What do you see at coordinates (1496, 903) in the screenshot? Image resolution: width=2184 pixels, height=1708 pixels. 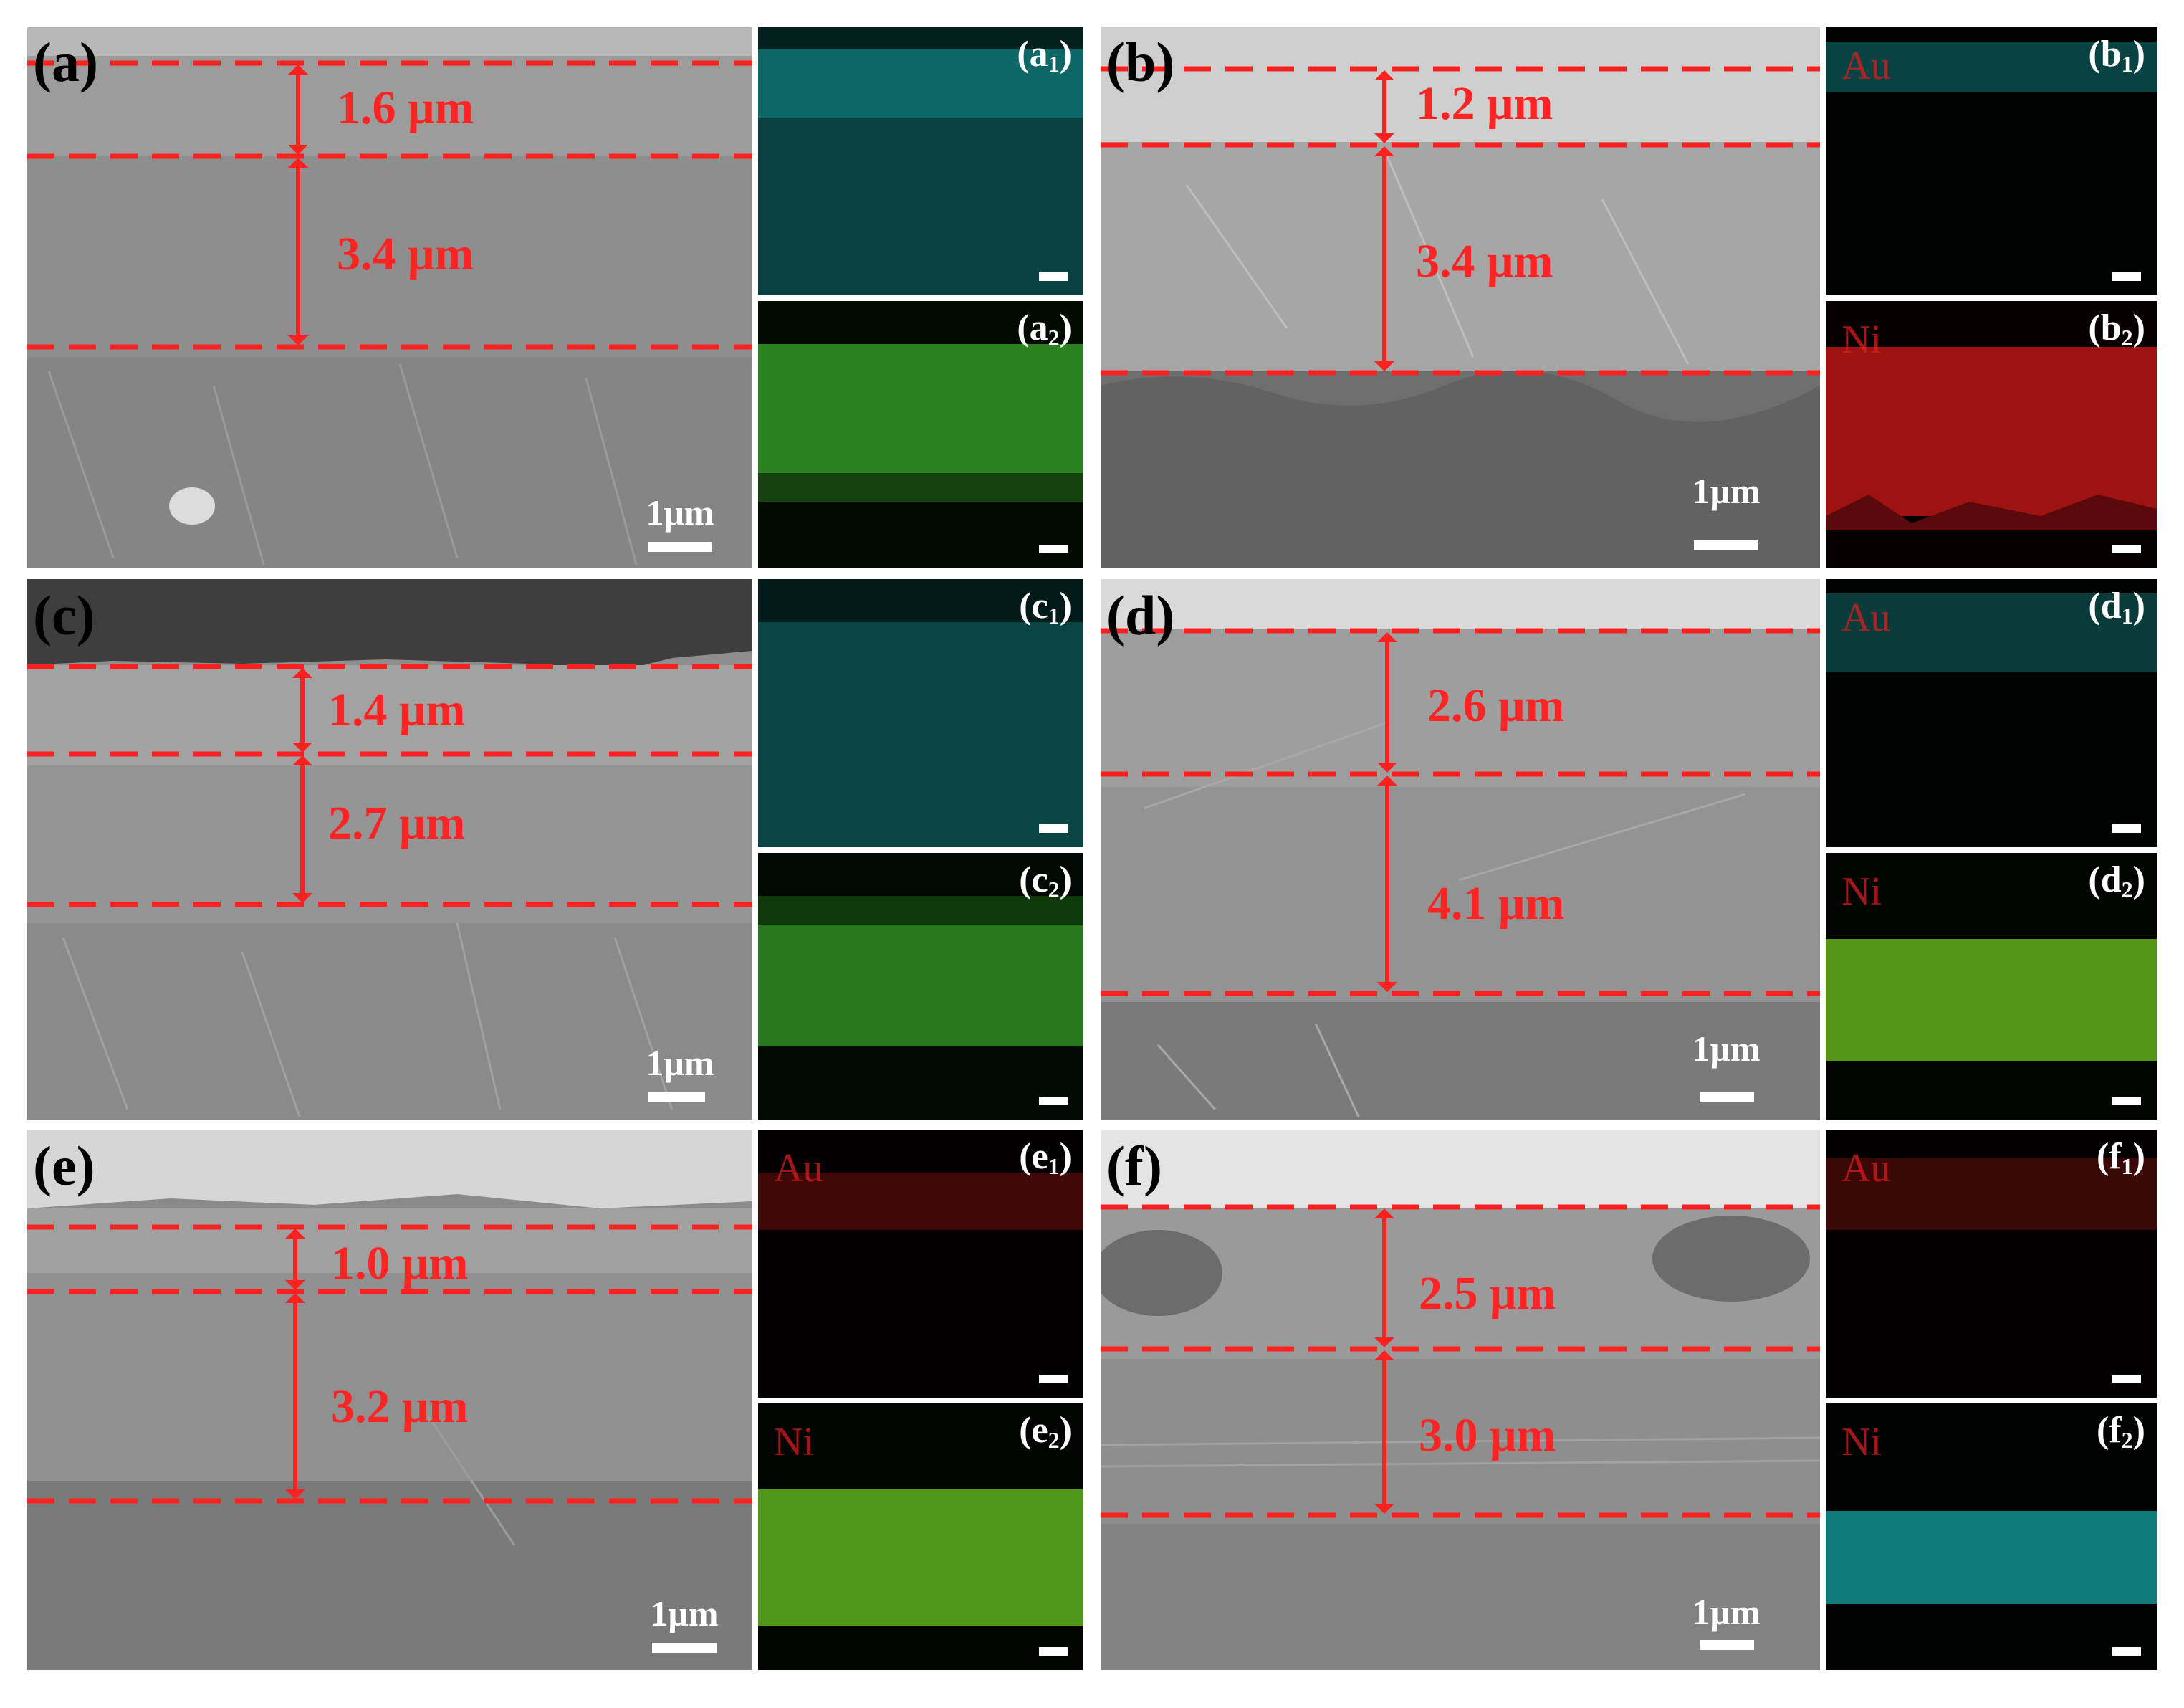 I see `thickness-label-d2: 4.1 μm` at bounding box center [1496, 903].